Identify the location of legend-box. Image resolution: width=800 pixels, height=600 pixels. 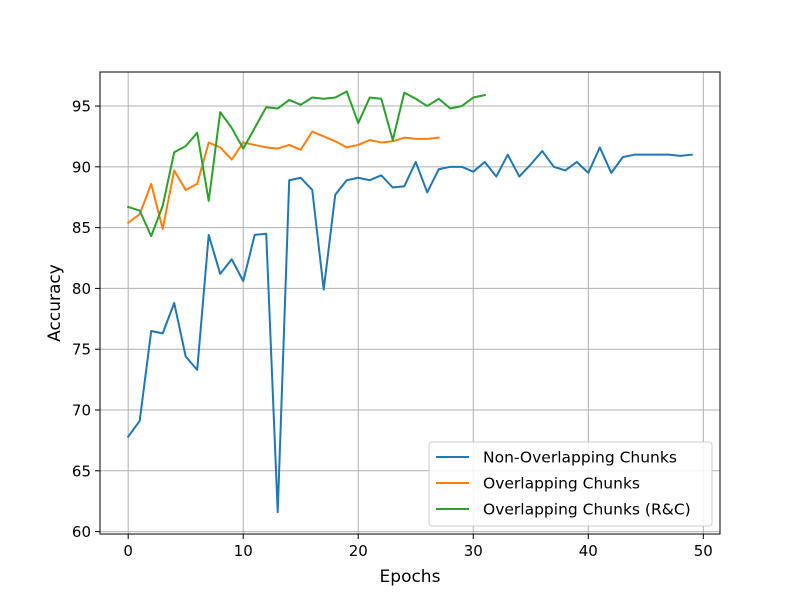
(570, 484).